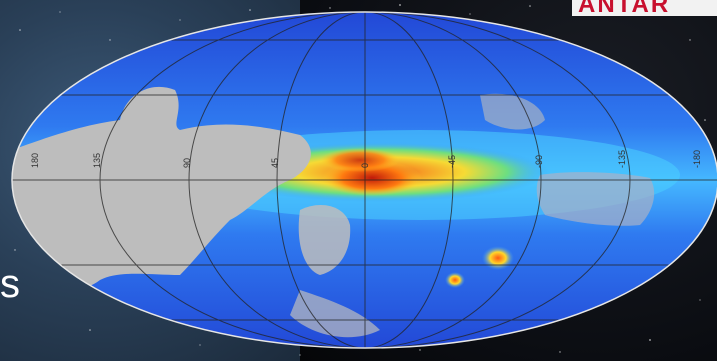 The width and height of the screenshot is (717, 361). Describe the element at coordinates (539, 161) in the screenshot. I see `lon-label: -90` at that location.